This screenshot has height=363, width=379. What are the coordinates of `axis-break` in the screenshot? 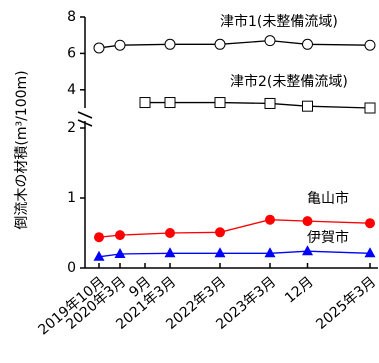 It's located at (85, 115).